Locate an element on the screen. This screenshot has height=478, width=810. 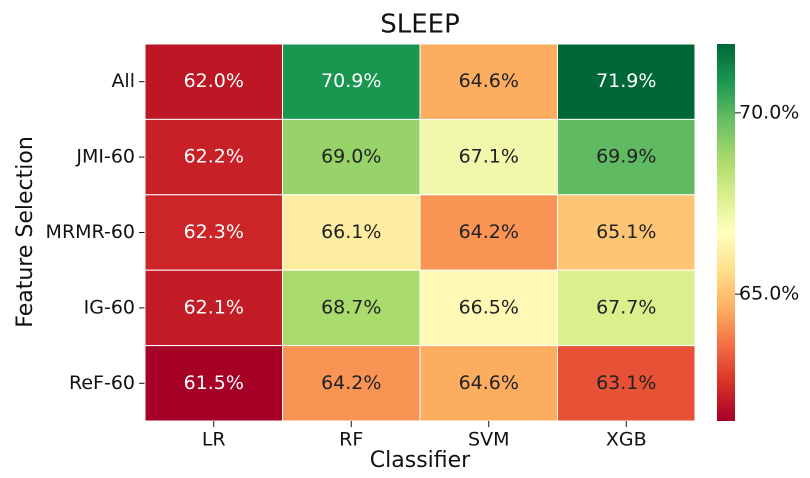
cell-label: 68.7% is located at coordinates (351, 307).